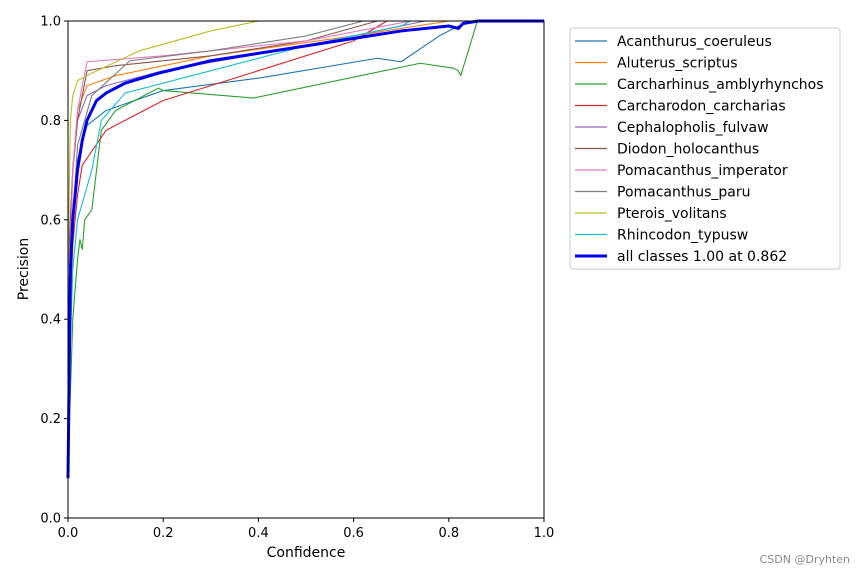  What do you see at coordinates (693, 128) in the screenshot?
I see `legend-label-4: Cephalopholis_fulvaw` at bounding box center [693, 128].